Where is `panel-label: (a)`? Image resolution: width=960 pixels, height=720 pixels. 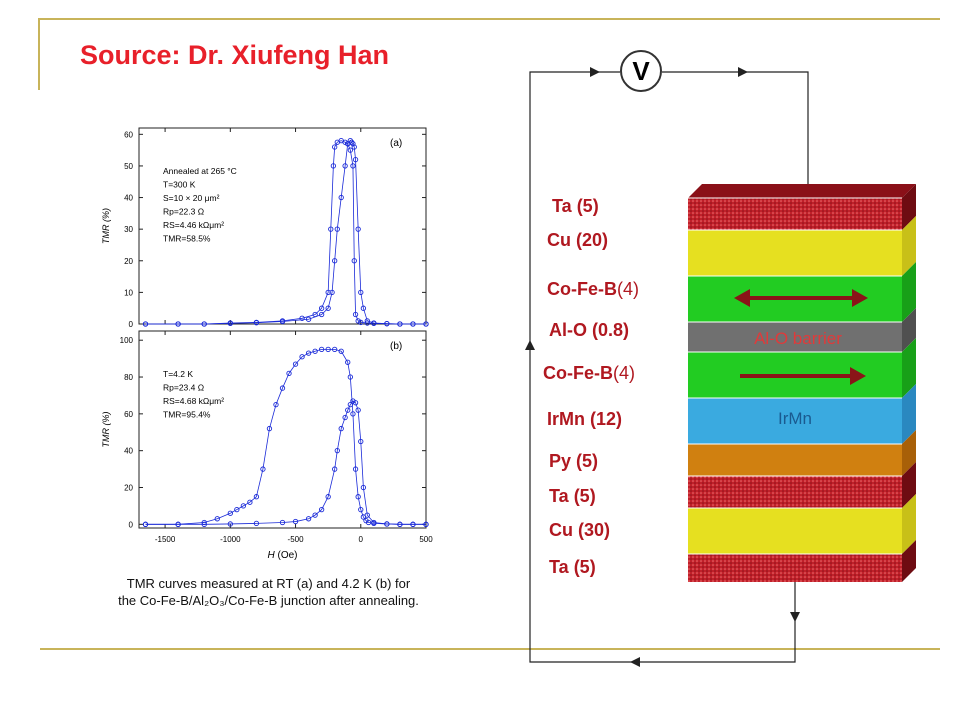
panel-label: (a) is located at coordinates (396, 143).